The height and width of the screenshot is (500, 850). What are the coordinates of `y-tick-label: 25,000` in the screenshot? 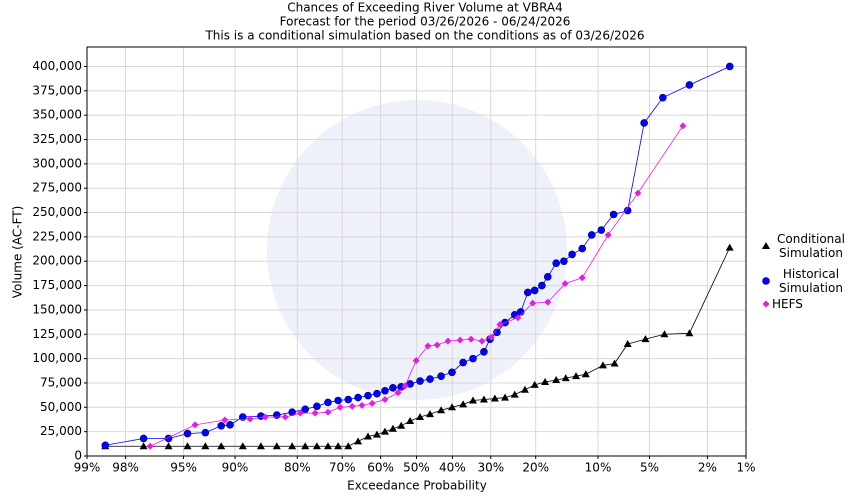 It's located at (61, 431).